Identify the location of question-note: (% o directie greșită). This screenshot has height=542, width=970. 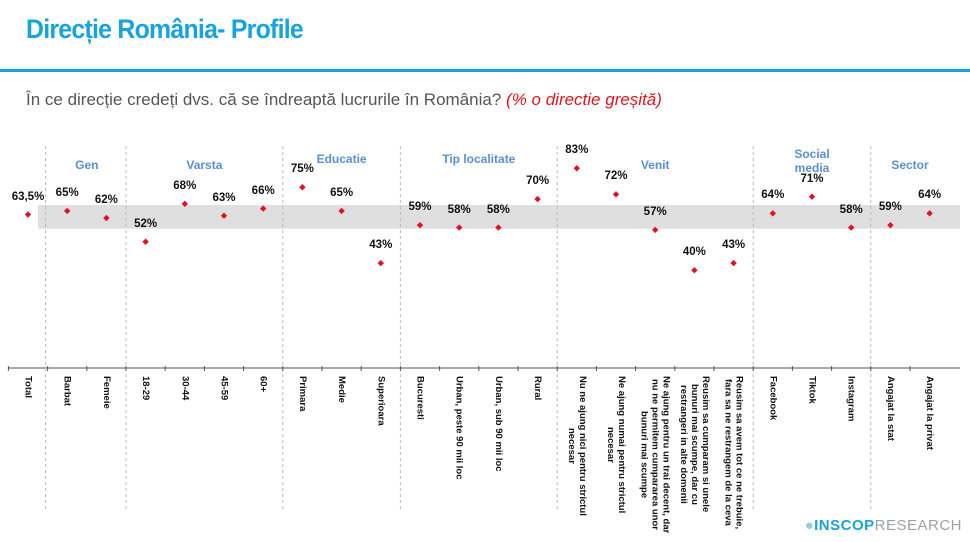
(584, 99).